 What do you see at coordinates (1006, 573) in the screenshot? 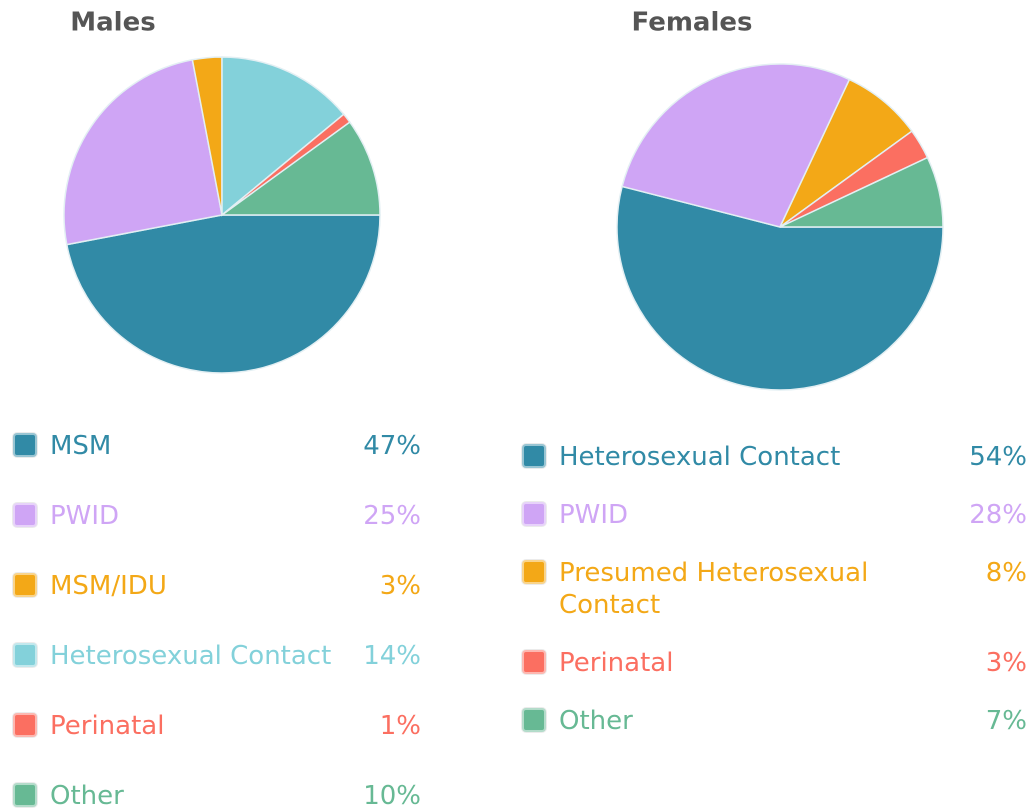
I see `legend-value: 8%` at bounding box center [1006, 573].